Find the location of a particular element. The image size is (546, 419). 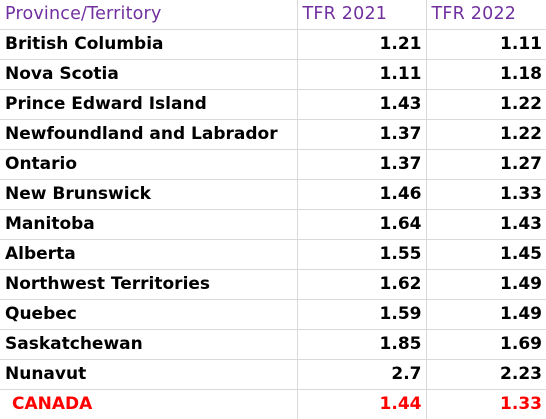

tfr-2021-value: 1.62 is located at coordinates (361, 285).